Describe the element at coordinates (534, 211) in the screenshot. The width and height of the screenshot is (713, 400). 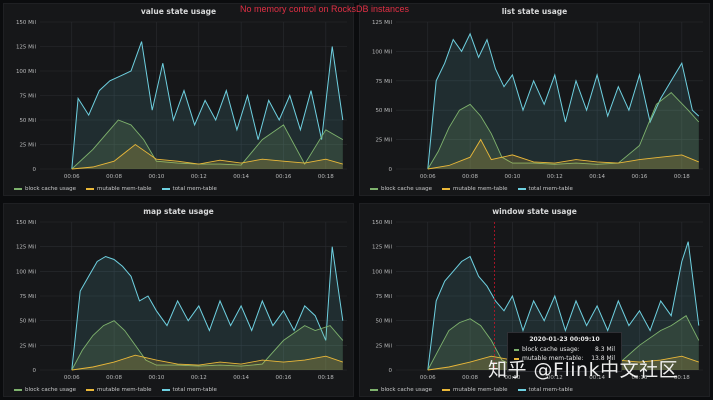
I see `panel-title: window state usage` at that location.